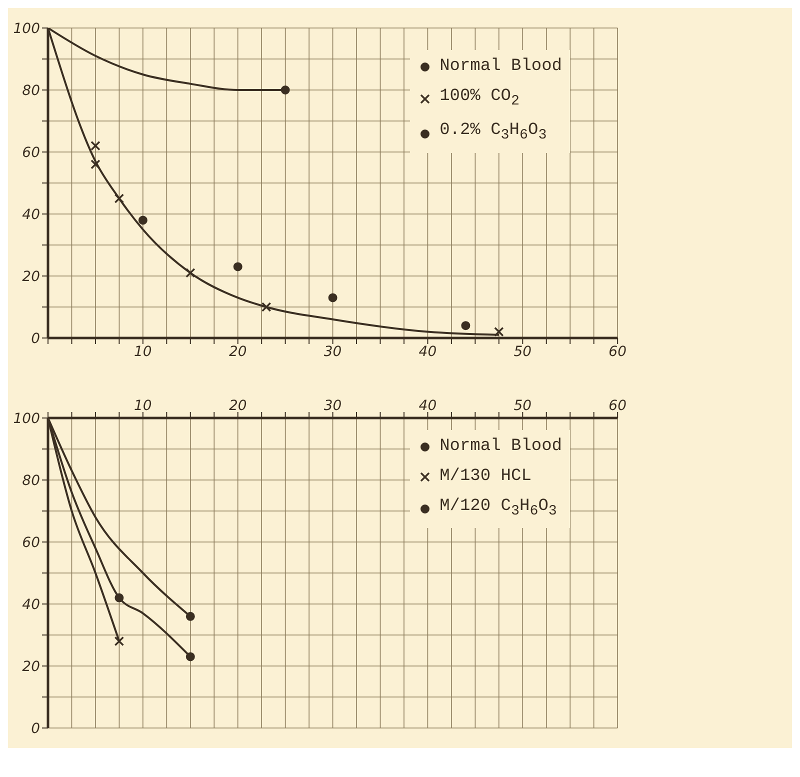  I want to click on legend-label: 0.2% C$_{3}$H$_{6}$O$_{3}$, so click(493, 133).